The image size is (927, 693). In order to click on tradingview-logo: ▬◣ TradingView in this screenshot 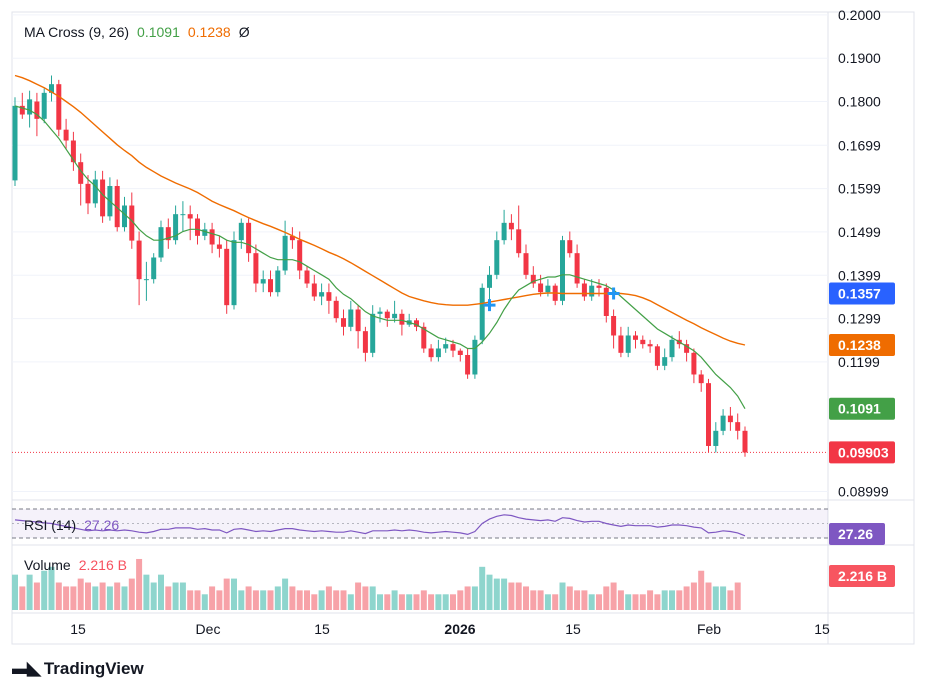, I will do `click(78, 668)`.